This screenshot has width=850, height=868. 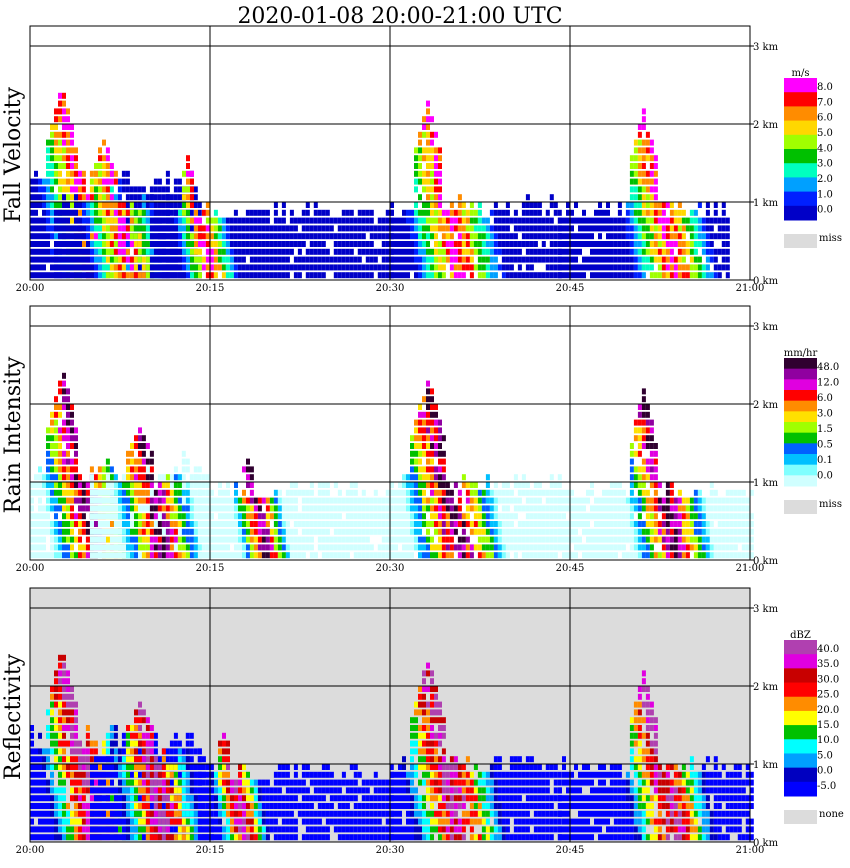 I want to click on colorbar-missing-label: miss, so click(x=830, y=504).